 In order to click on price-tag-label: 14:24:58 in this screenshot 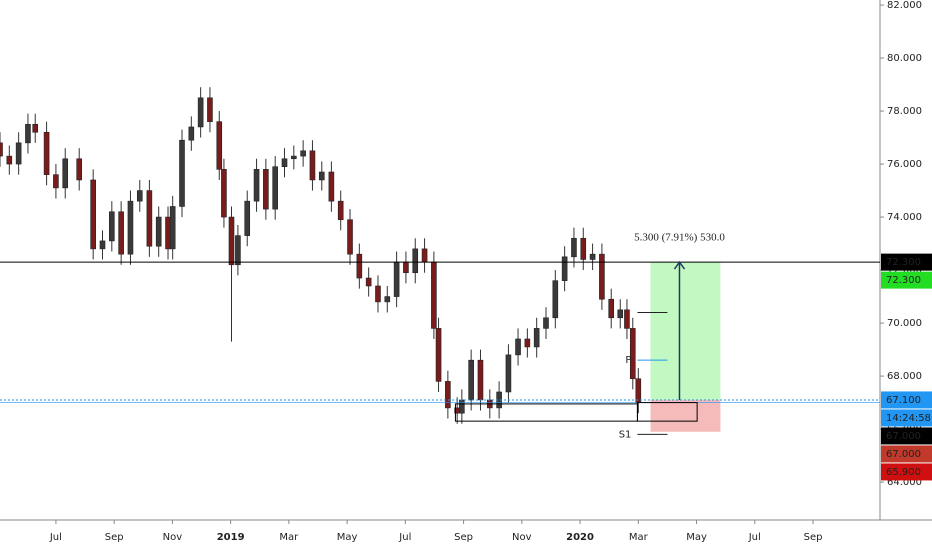, I will do `click(908, 418)`.